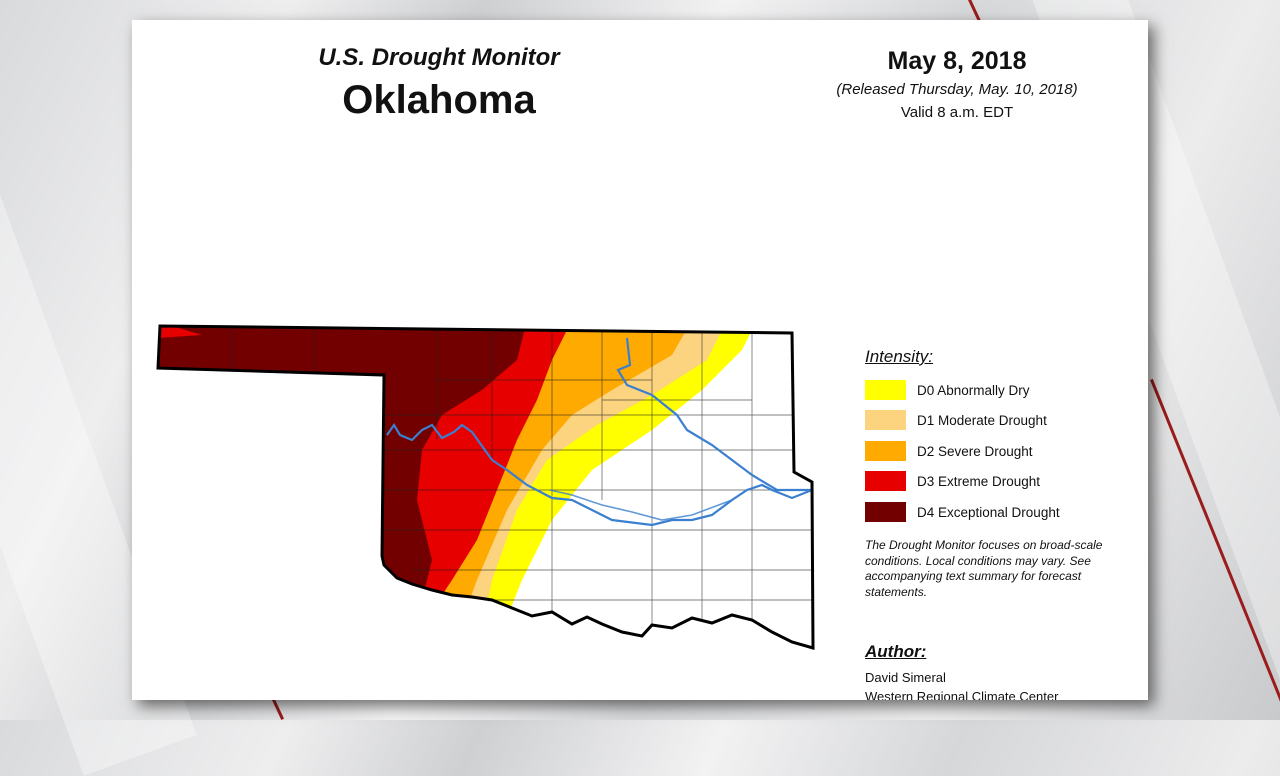 The width and height of the screenshot is (1280, 776). I want to click on legend-item-d3: D3 Extreme Drought, so click(952, 481).